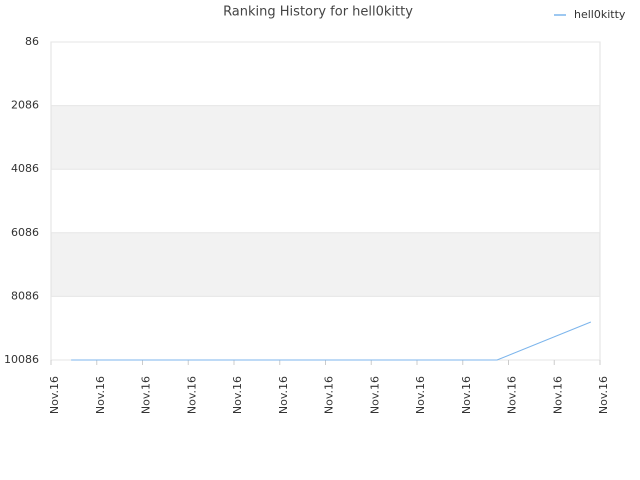  What do you see at coordinates (331, 341) in the screenshot?
I see `series-line` at bounding box center [331, 341].